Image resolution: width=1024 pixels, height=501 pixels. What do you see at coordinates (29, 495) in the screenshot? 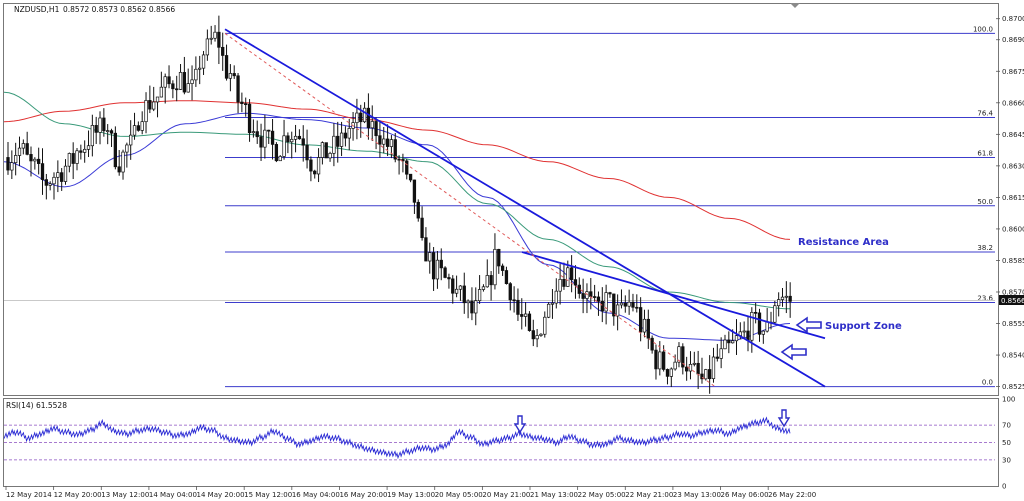
I see `time-tick-label: 12 May 2014` at bounding box center [29, 495].